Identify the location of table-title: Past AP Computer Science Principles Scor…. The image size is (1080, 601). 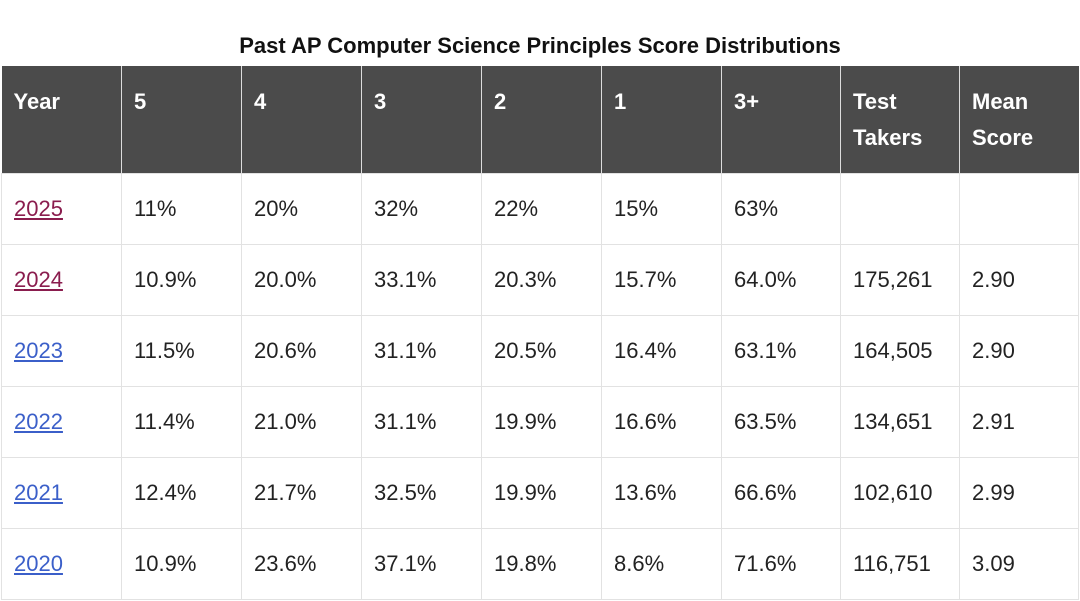
(540, 45).